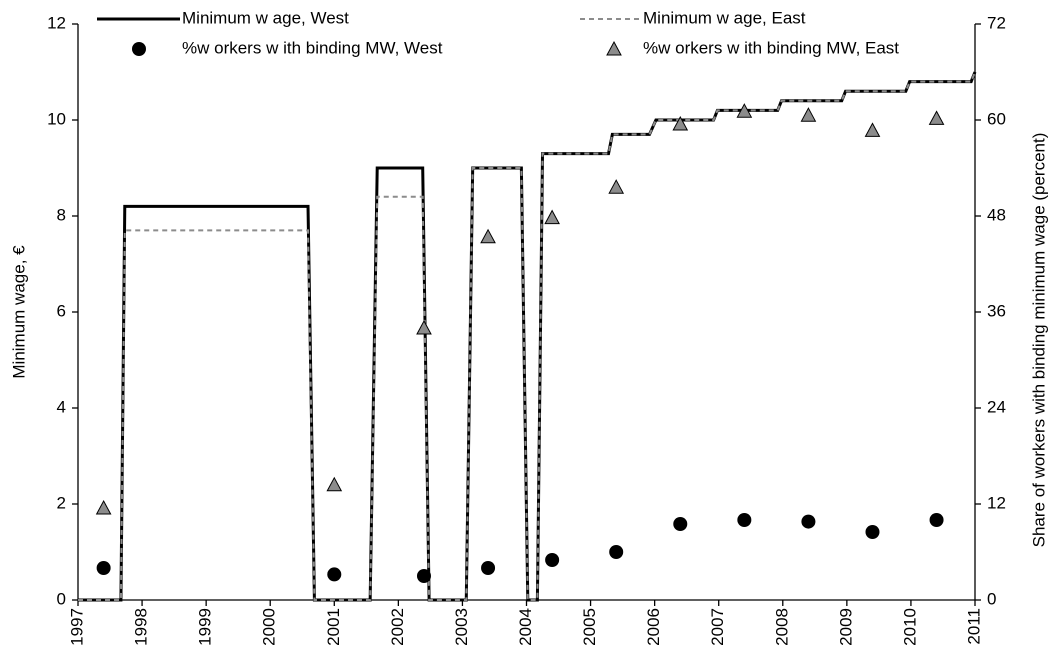 The image size is (1056, 666). What do you see at coordinates (61, 406) in the screenshot?
I see `y-tick-label: 4` at bounding box center [61, 406].